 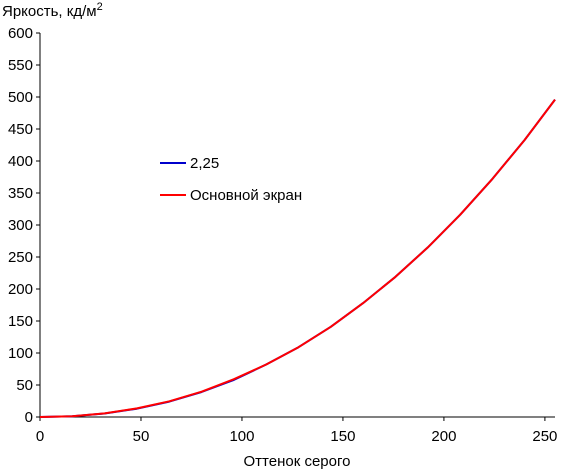 What do you see at coordinates (20, 161) in the screenshot?
I see `y-tick-label: 400` at bounding box center [20, 161].